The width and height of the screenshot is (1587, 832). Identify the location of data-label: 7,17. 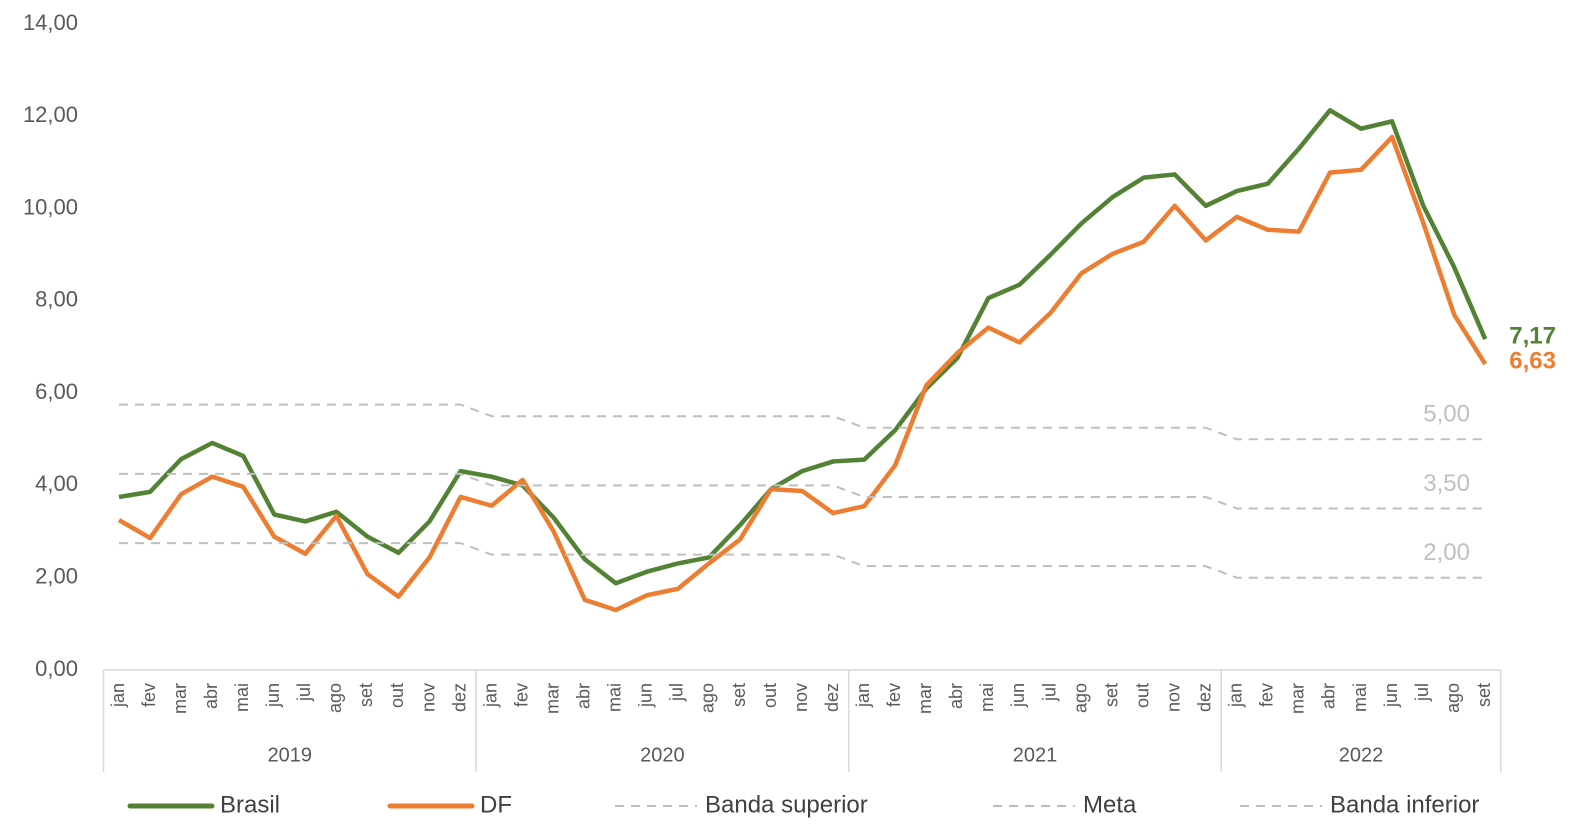
(1532, 335).